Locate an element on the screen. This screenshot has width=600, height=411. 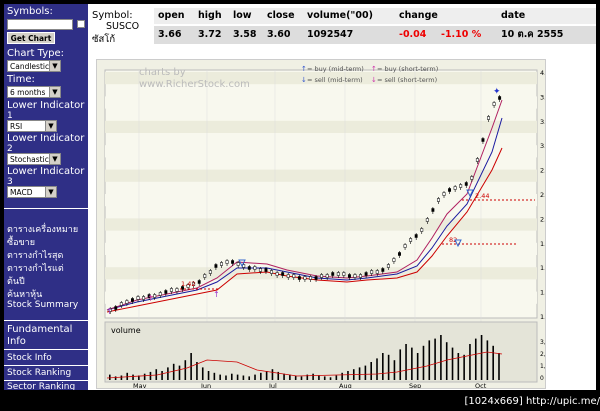
sidebar-link-signal-table: ตารางเครื่องหมาย is located at coordinates (43, 230).